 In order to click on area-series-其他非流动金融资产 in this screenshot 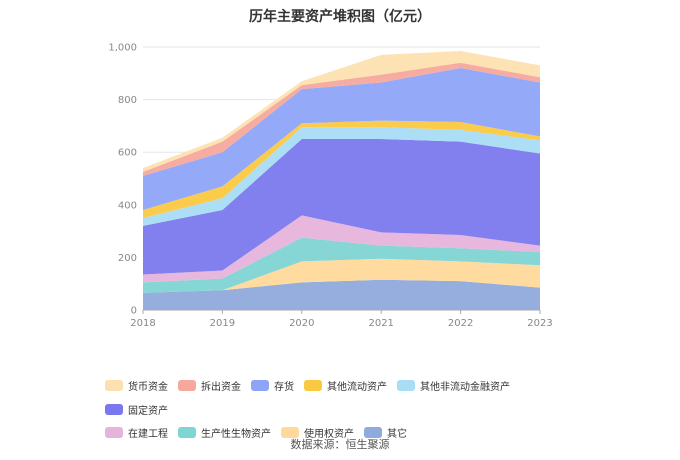, I will do `click(341, 176)`.